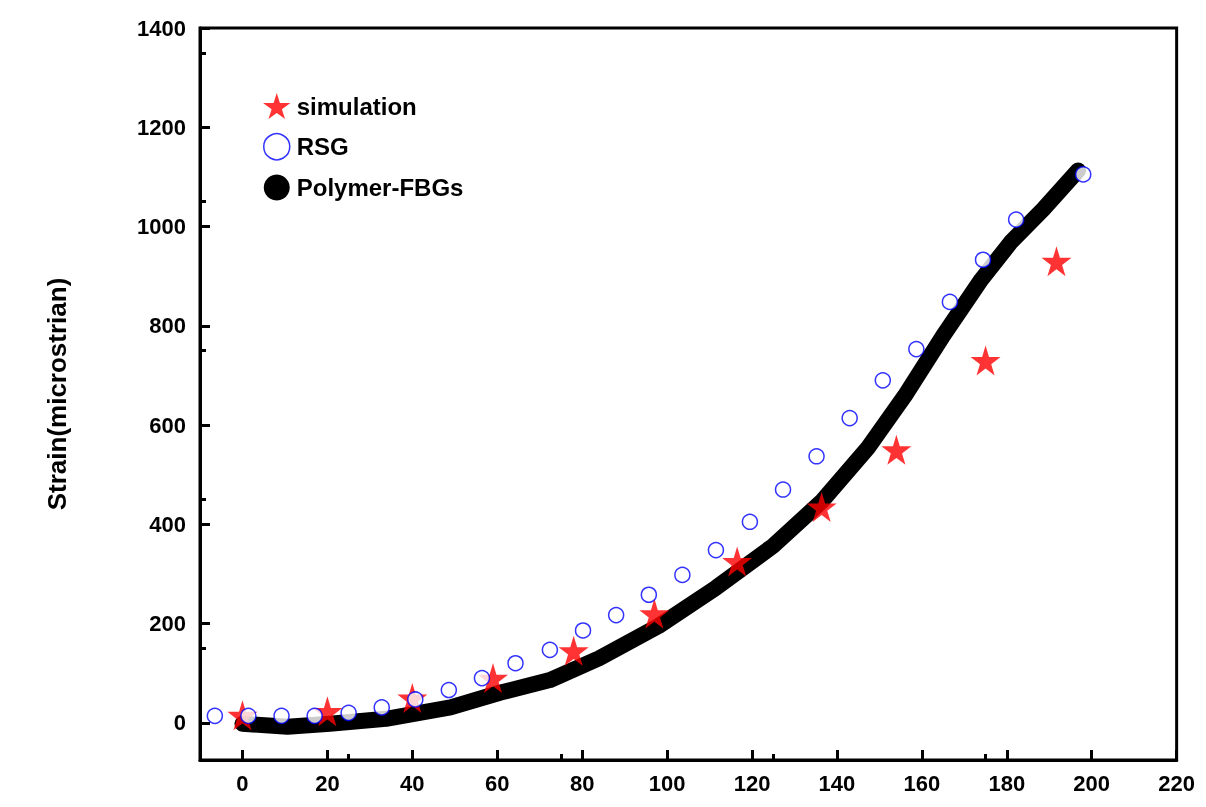  What do you see at coordinates (57, 394) in the screenshot?
I see `y-axis-title: Strain(microstrian)` at bounding box center [57, 394].